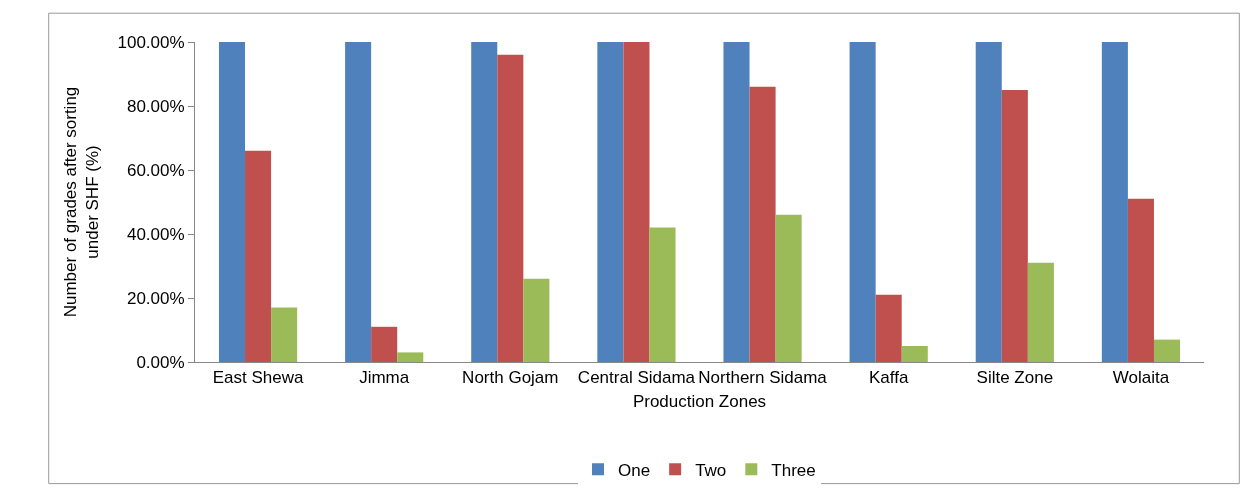 The height and width of the screenshot is (499, 1249). I want to click on legend-label: One, so click(634, 470).